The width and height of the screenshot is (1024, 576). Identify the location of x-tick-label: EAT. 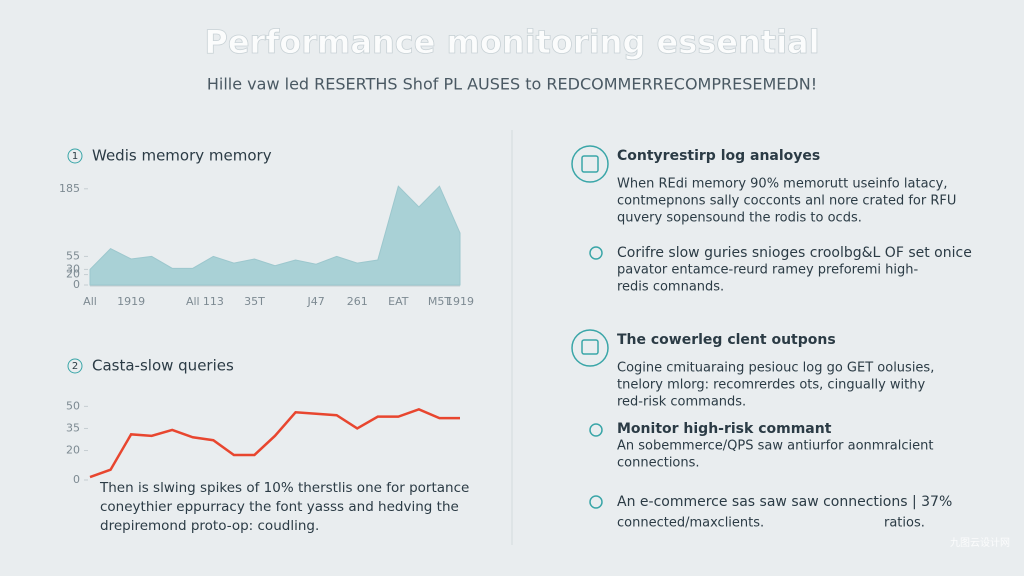
(398, 301).